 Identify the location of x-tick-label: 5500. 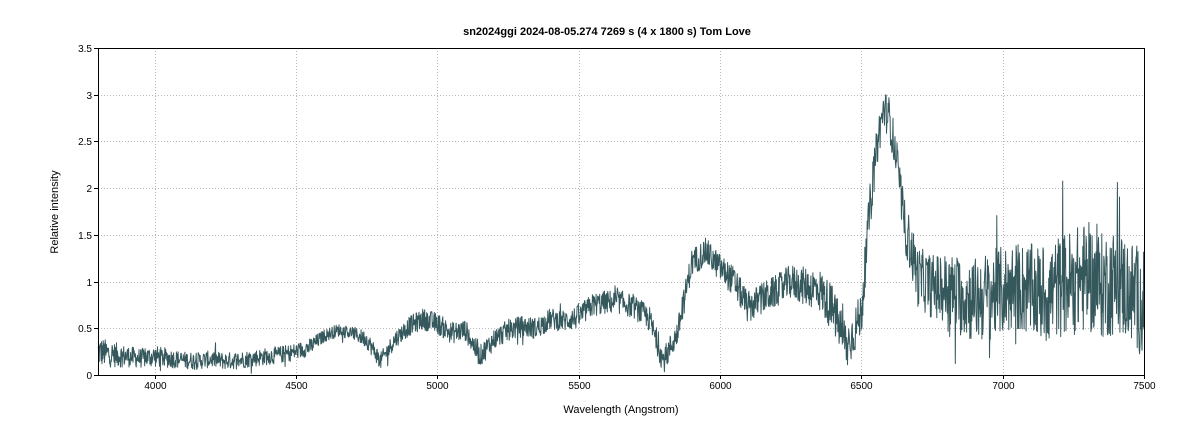
(579, 386).